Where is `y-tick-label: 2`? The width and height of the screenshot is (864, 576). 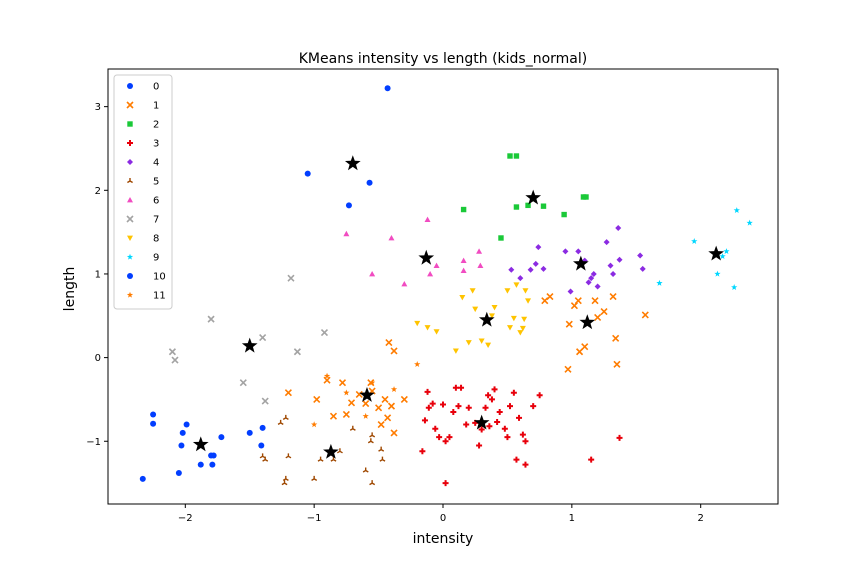 y-tick-label: 2 is located at coordinates (98, 191).